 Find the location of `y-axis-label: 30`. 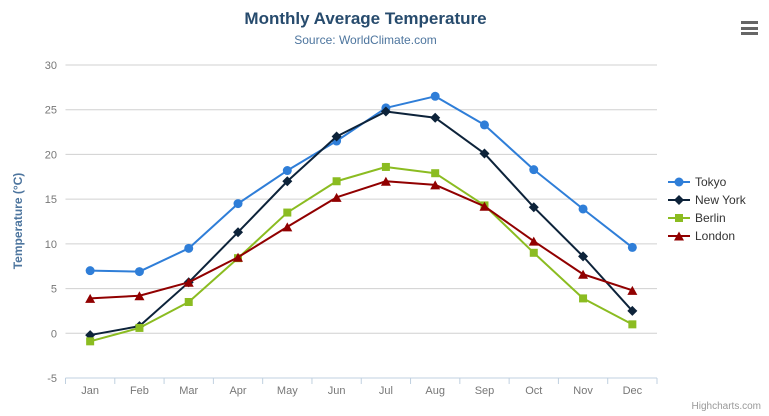

y-axis-label: 30 is located at coordinates (51, 66).